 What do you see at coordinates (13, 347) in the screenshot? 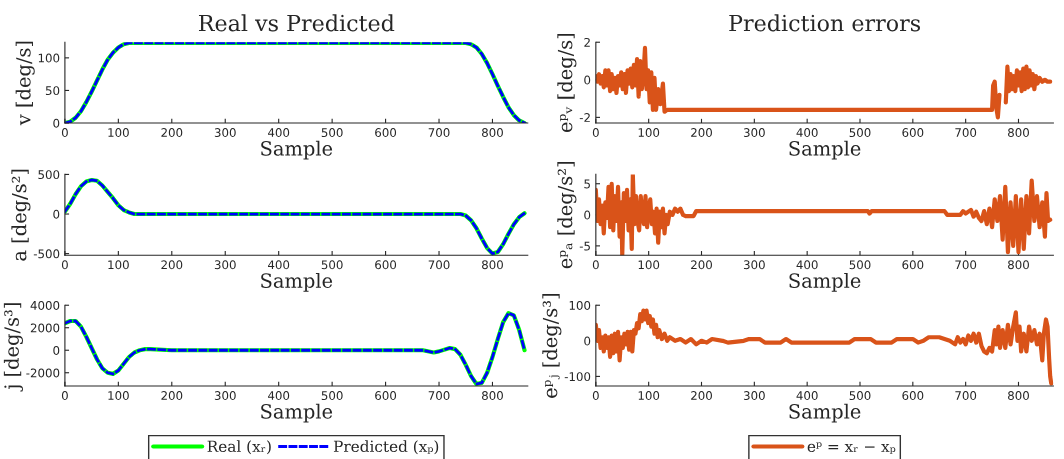
I see `y-axis-title: j [deg/s³]` at bounding box center [13, 347].